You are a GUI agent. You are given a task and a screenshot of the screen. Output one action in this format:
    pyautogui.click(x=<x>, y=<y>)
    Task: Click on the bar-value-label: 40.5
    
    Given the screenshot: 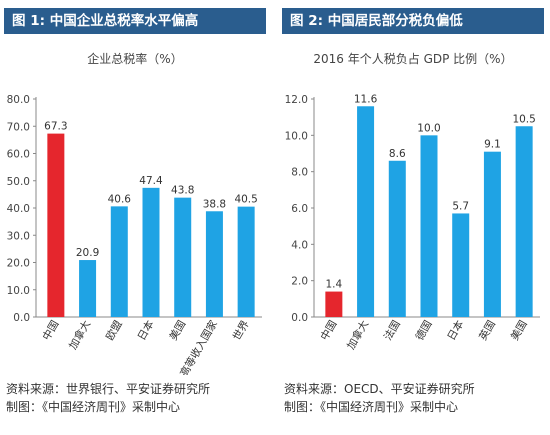 What is the action you would take?
    pyautogui.click(x=245, y=200)
    